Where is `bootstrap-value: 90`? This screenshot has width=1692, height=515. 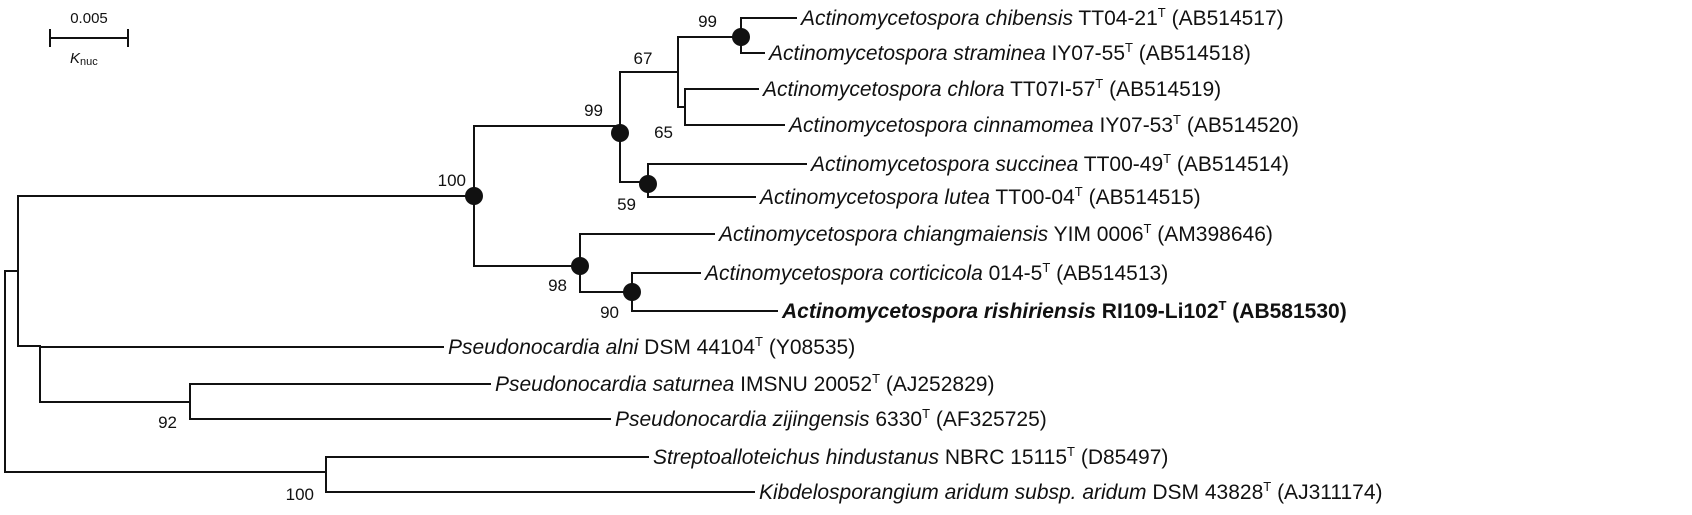 bootstrap-value: 90 is located at coordinates (609, 312).